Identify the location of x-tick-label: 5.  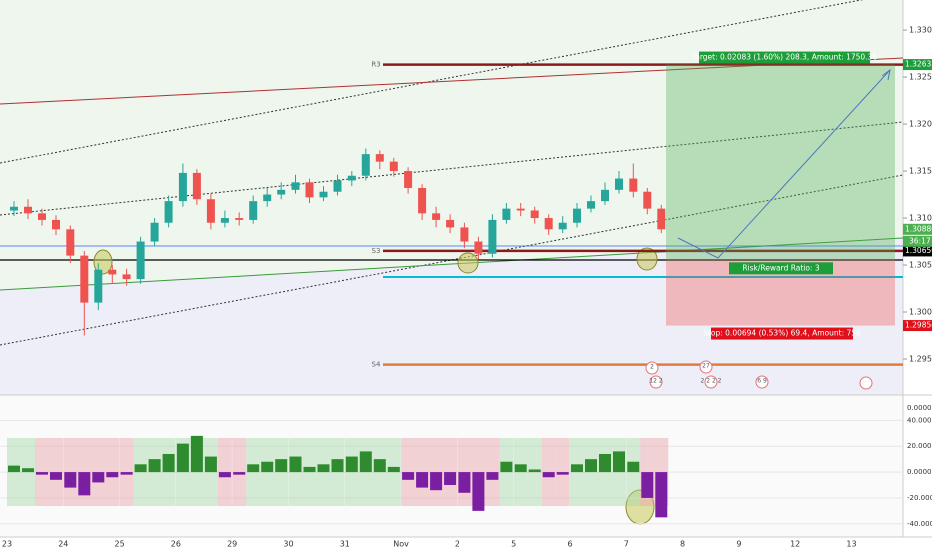
(513, 544).